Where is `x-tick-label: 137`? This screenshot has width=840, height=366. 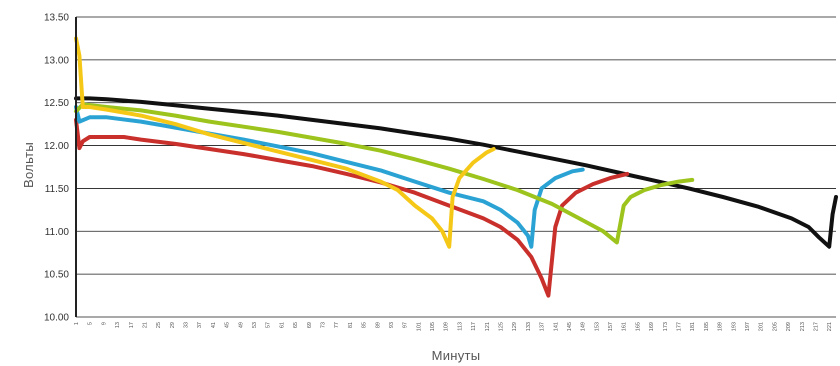 x-tick-label: 137 is located at coordinates (543, 326).